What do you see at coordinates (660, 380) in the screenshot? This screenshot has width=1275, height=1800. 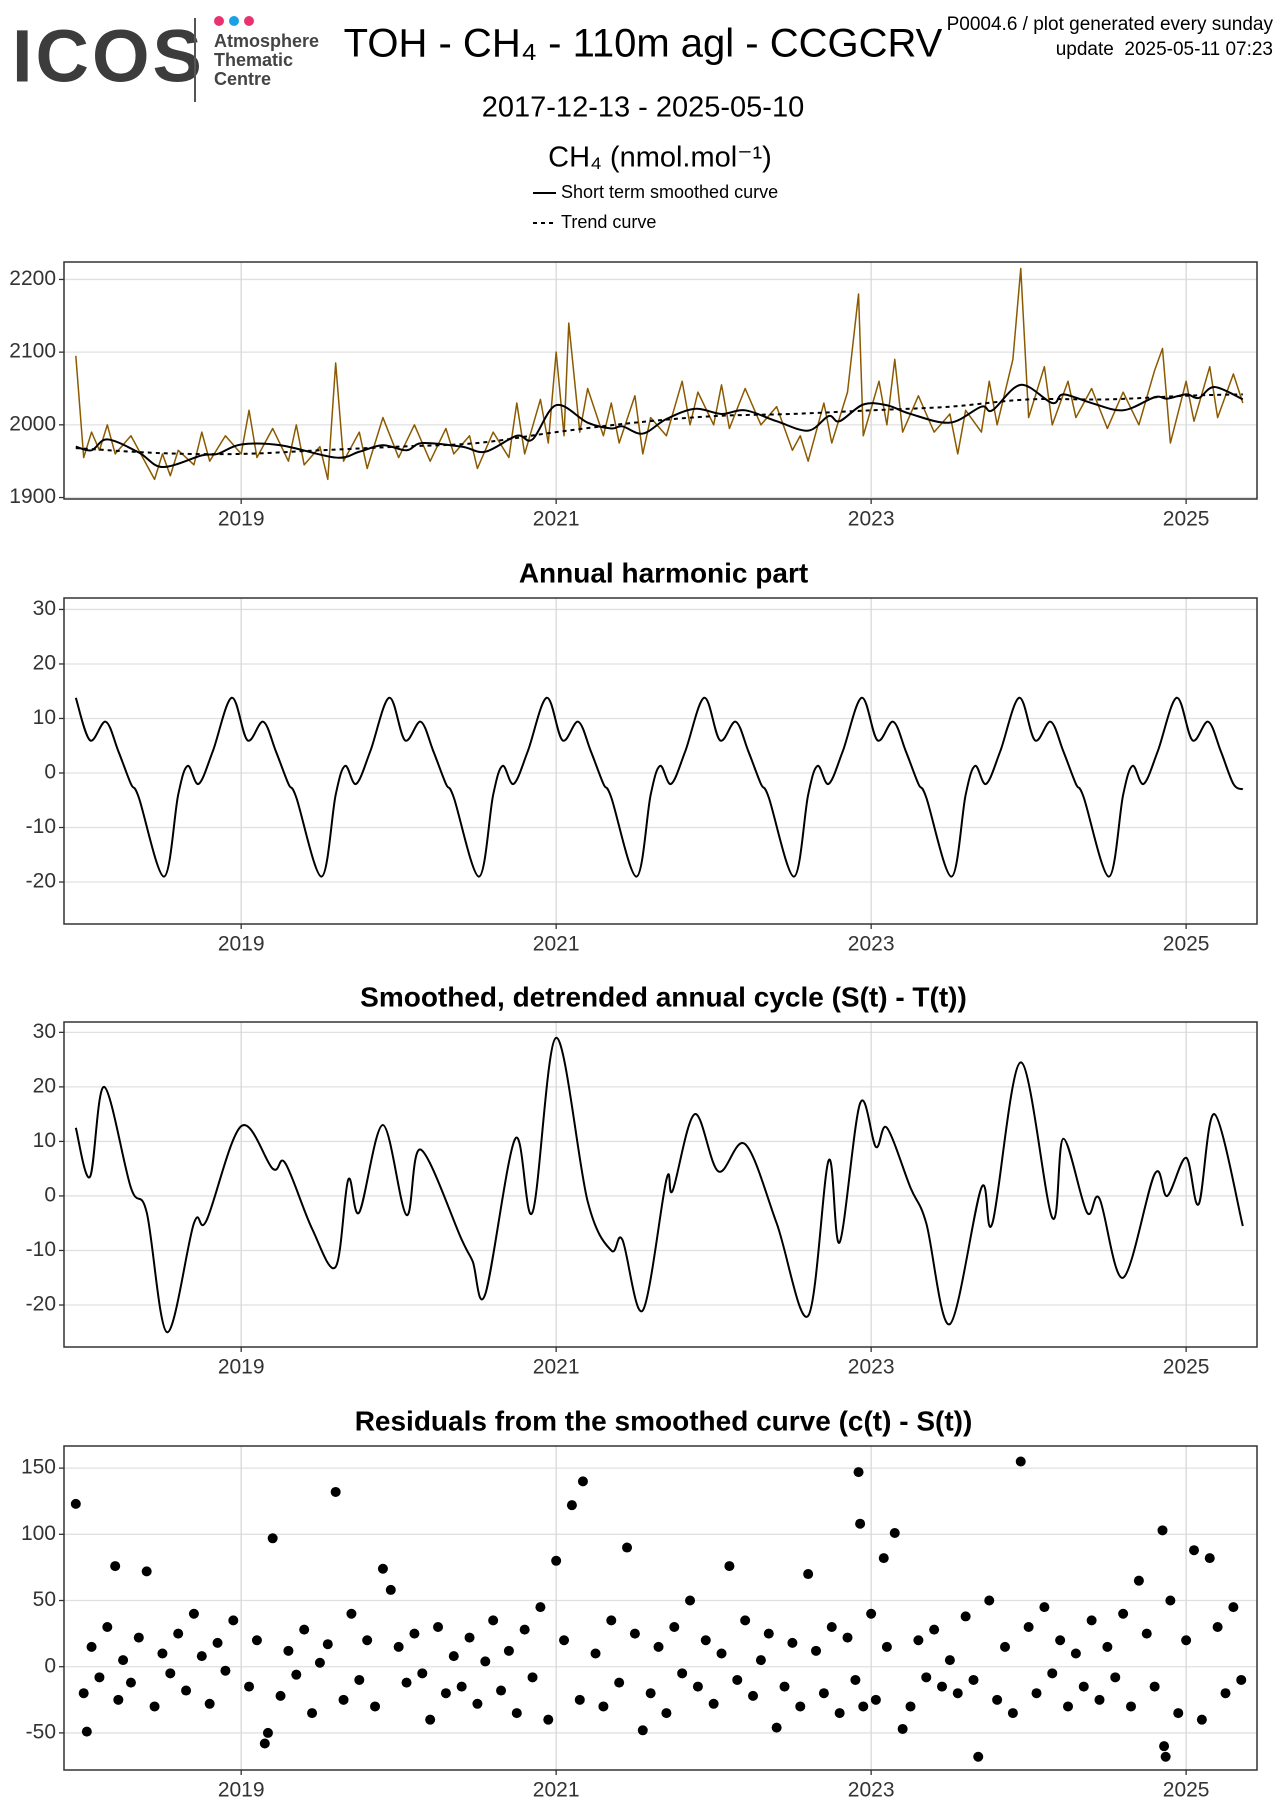 I see `plot-border` at bounding box center [660, 380].